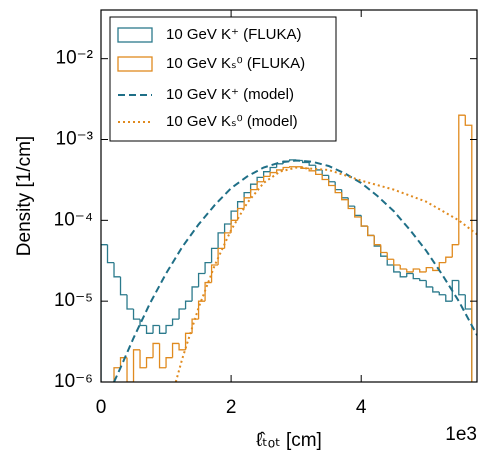 This screenshot has width=488, height=469. What do you see at coordinates (75, 139) in the screenshot?
I see `y-tick-label: 10⁻³` at bounding box center [75, 139].